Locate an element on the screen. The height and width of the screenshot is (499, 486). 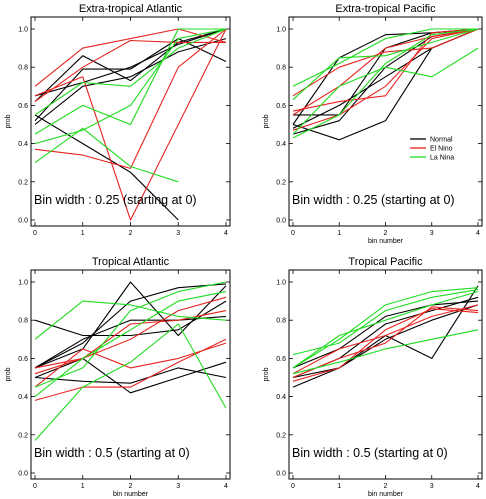
bin-width-annotation: Bin width : 0.5 (starting at 0) is located at coordinates (370, 453).